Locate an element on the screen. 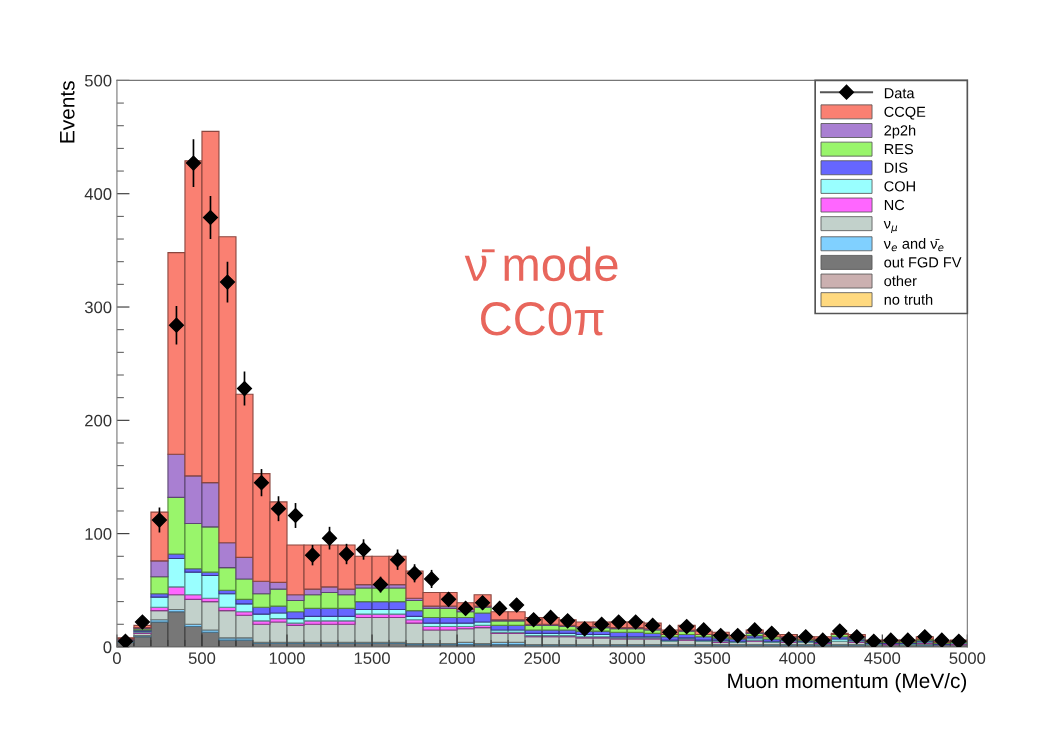  y-tick-label: 400 is located at coordinates (98, 194).